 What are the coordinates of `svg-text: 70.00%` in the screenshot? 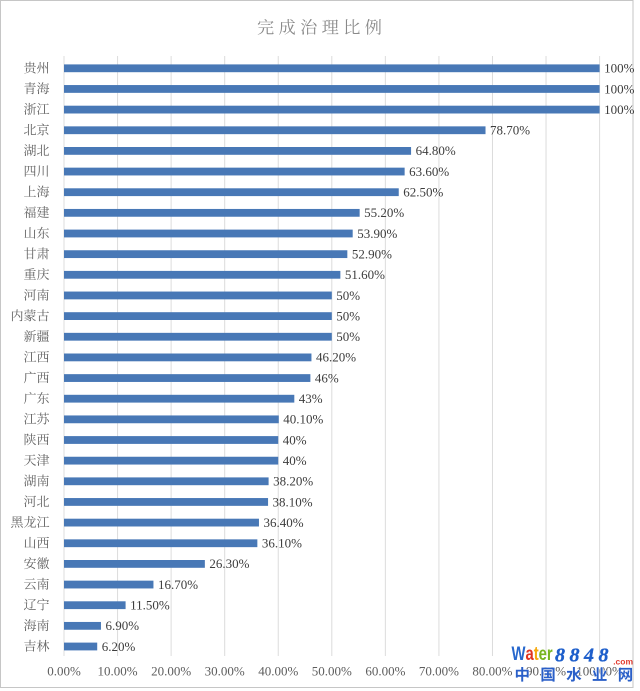 It's located at (439, 670).